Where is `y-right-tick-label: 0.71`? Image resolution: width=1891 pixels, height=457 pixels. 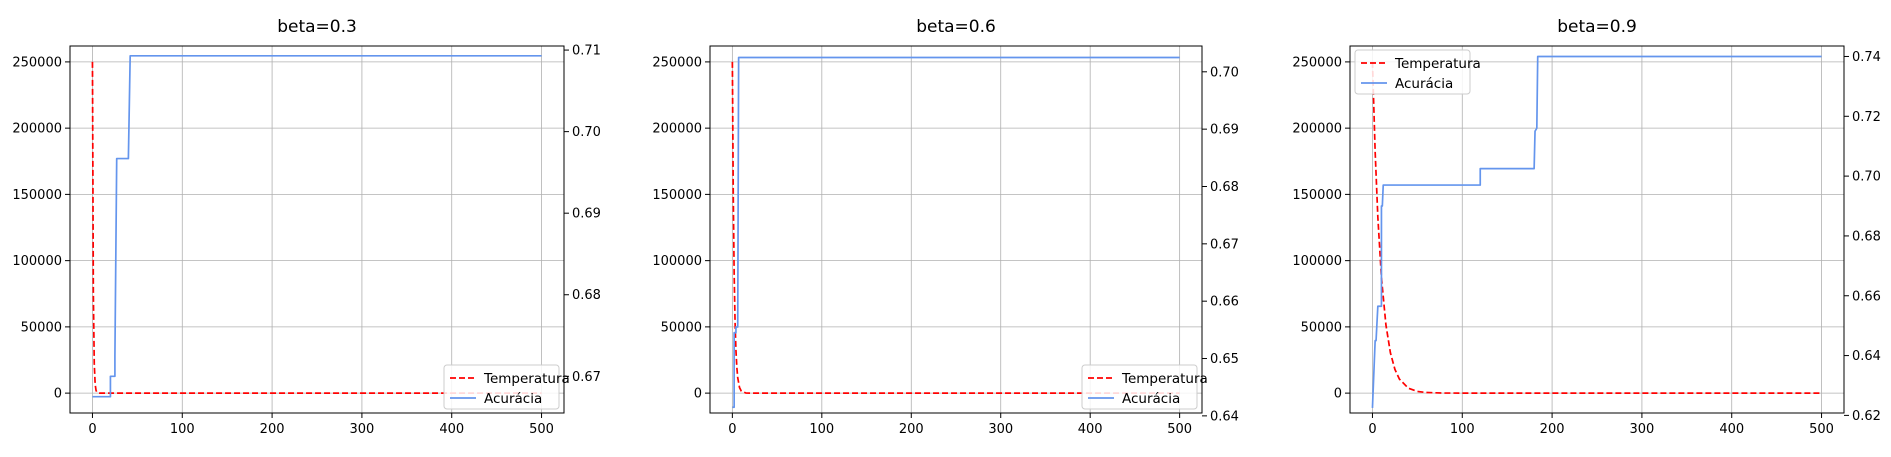
y-right-tick-label: 0.71 is located at coordinates (586, 51).